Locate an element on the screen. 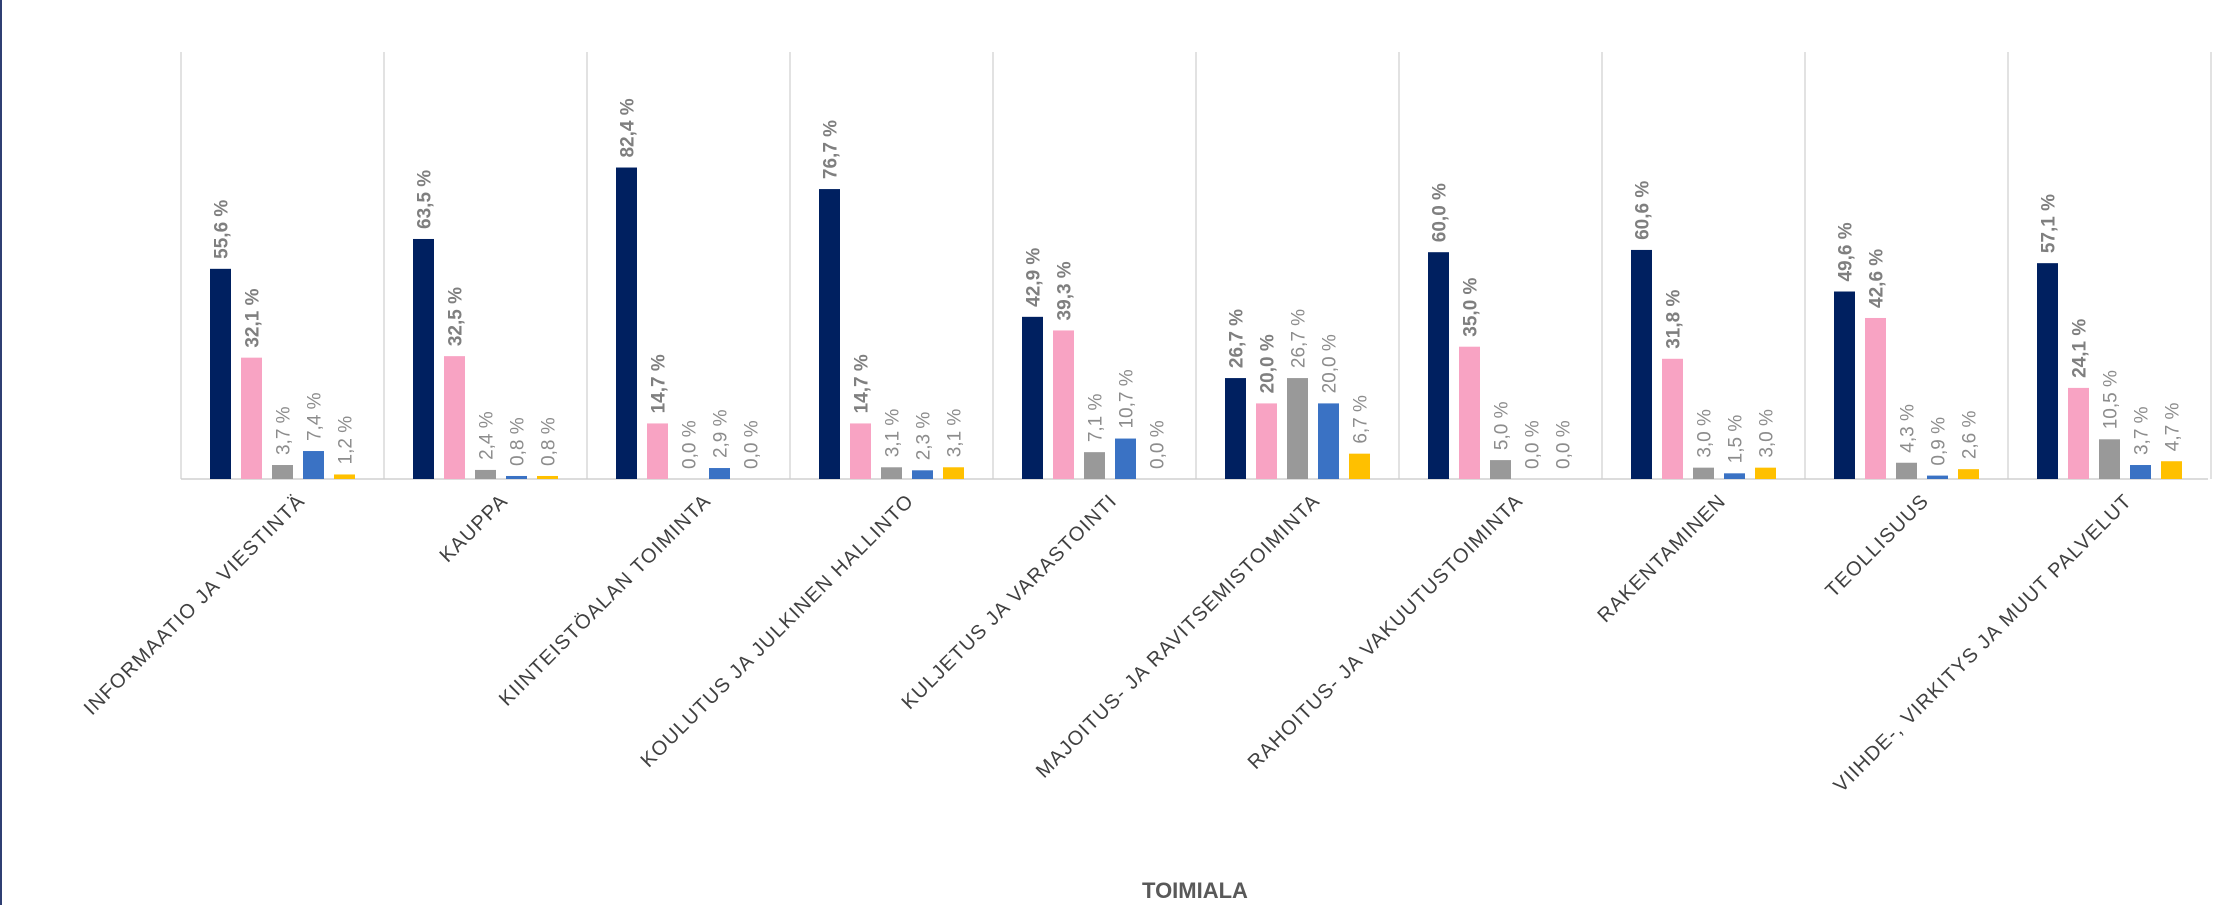 This screenshot has width=2220, height=905. value-label: 2,9 % is located at coordinates (721, 433).